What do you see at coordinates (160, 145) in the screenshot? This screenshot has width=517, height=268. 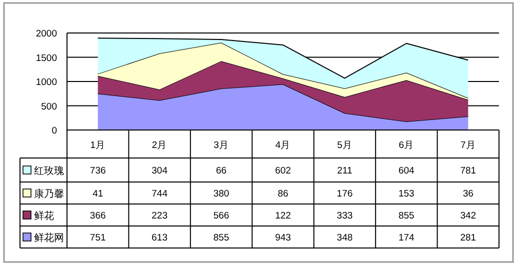 I see `x-tick-label: 2月` at bounding box center [160, 145].